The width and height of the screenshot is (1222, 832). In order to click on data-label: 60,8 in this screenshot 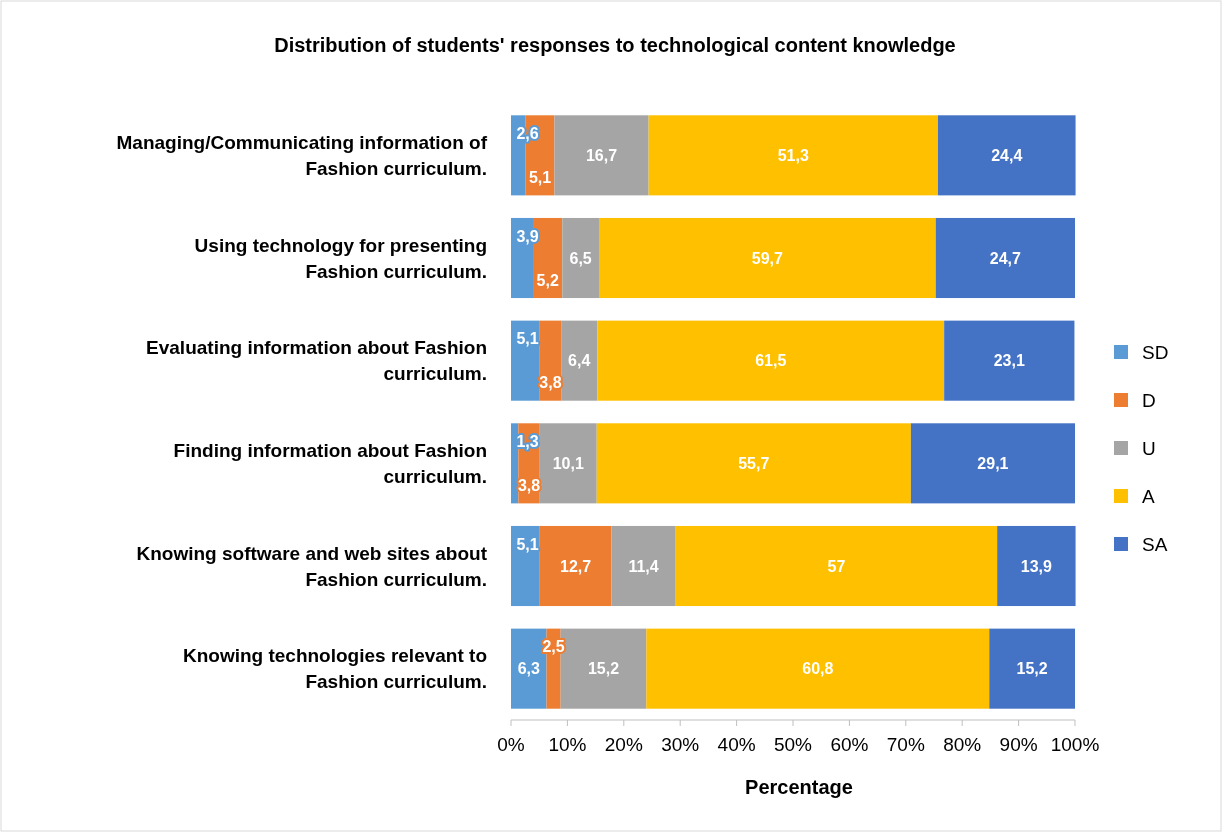, I will do `click(818, 669)`.